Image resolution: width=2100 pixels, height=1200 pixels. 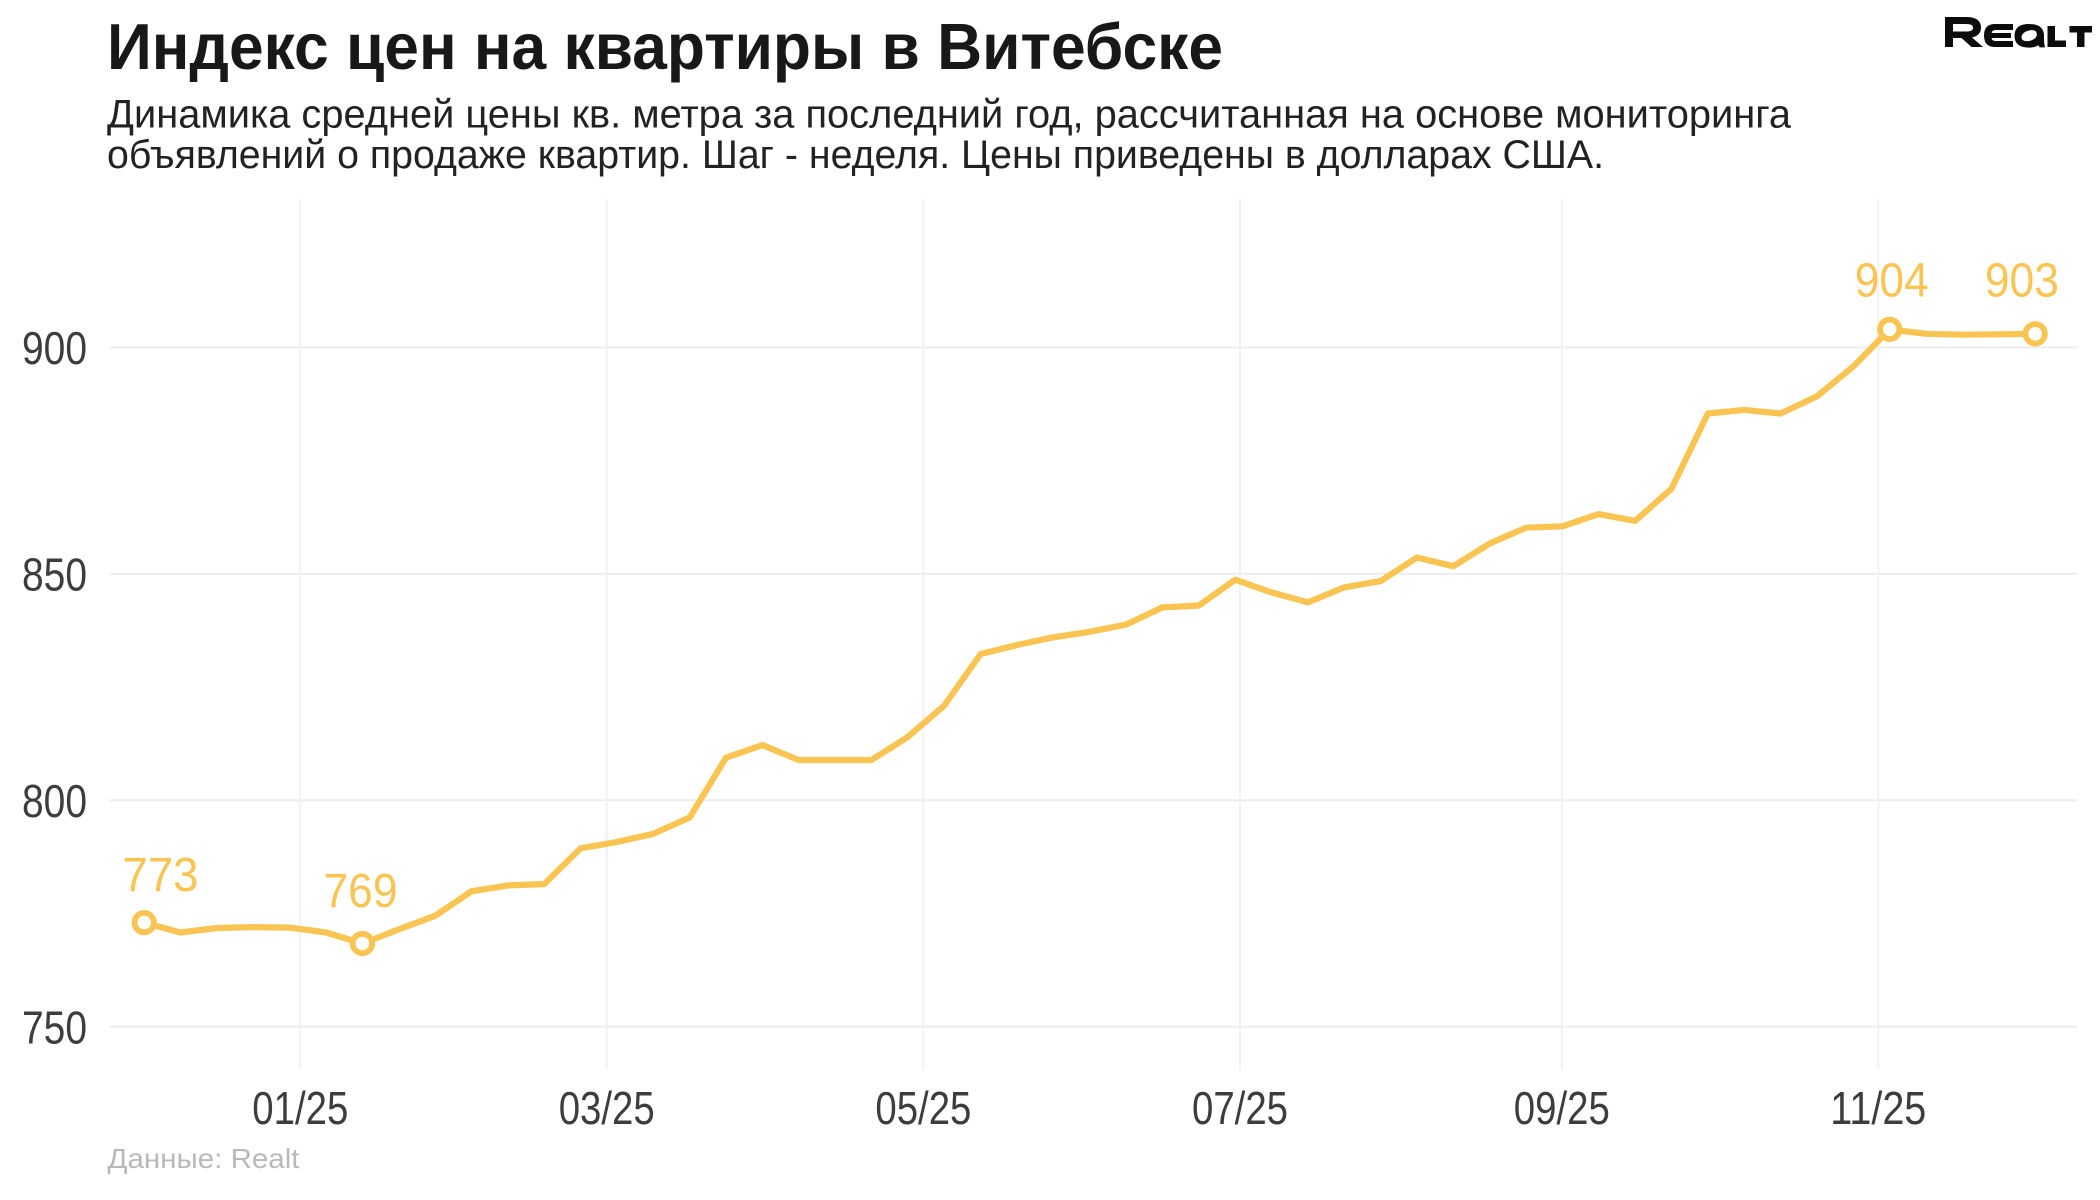 I want to click on svg-text: 850, so click(x=54, y=575).